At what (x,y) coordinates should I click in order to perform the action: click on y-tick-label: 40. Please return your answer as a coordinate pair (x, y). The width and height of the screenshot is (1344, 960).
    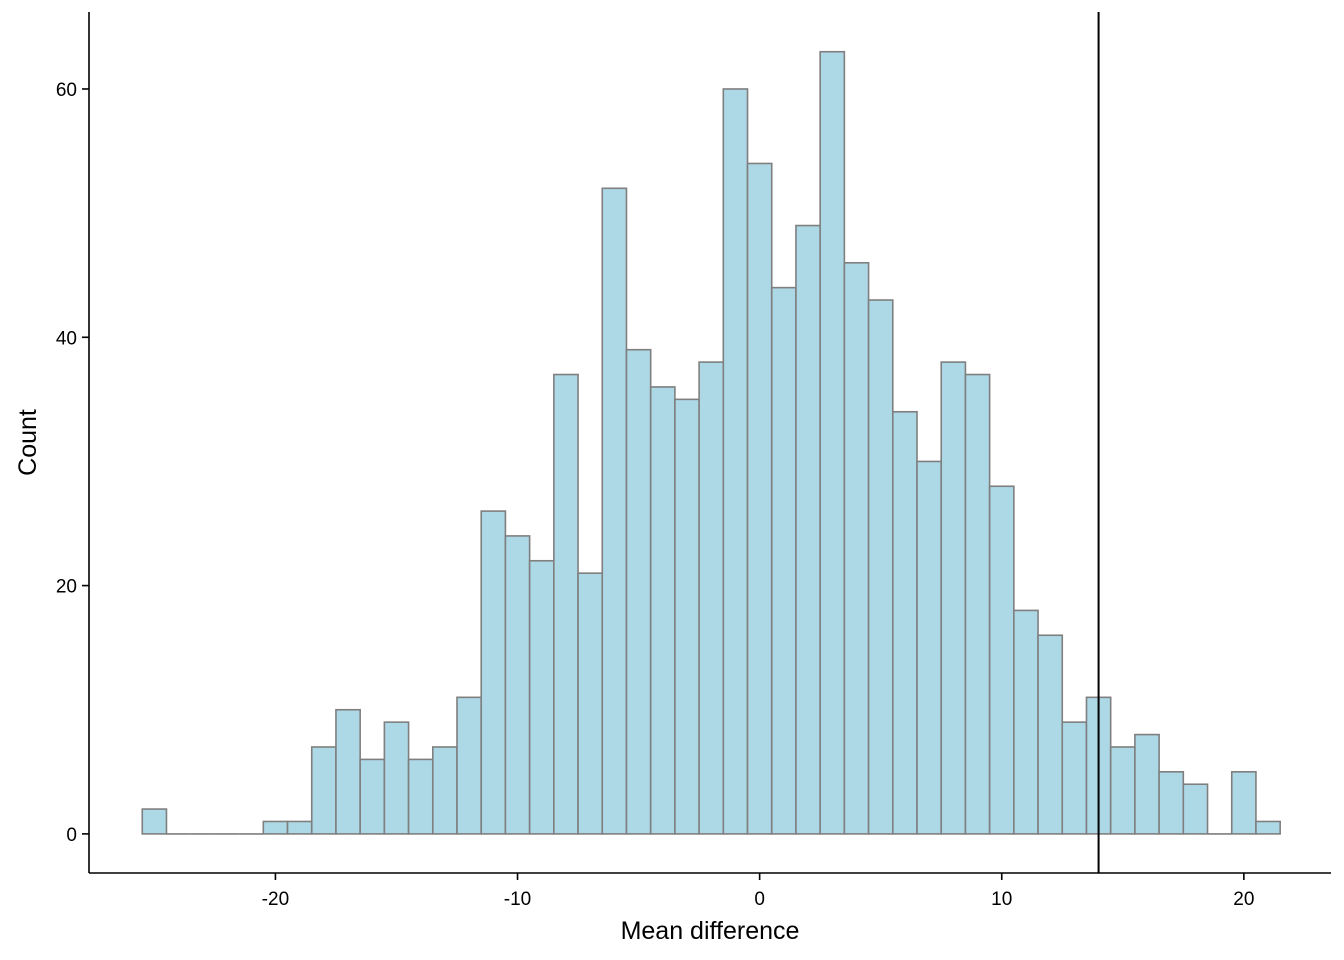
    Looking at the image, I should click on (66, 338).